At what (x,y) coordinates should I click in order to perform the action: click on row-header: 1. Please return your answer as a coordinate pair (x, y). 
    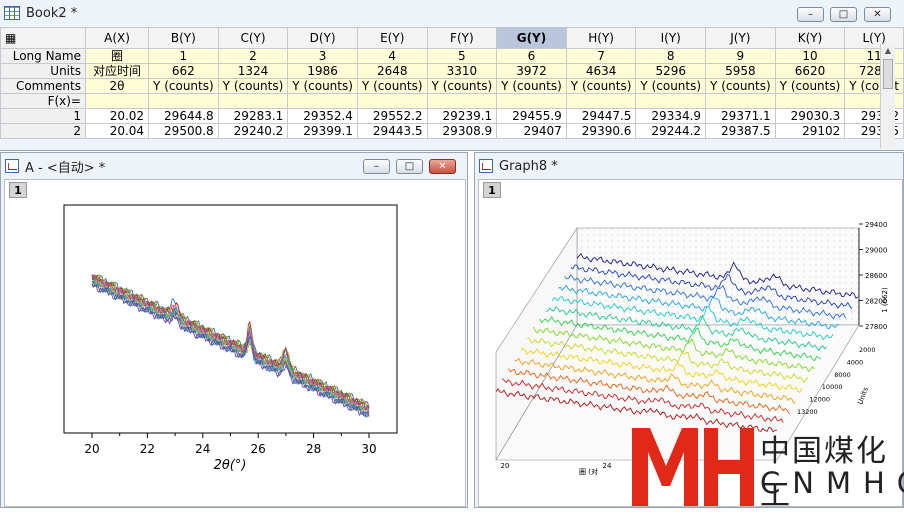
    Looking at the image, I should click on (43, 116).